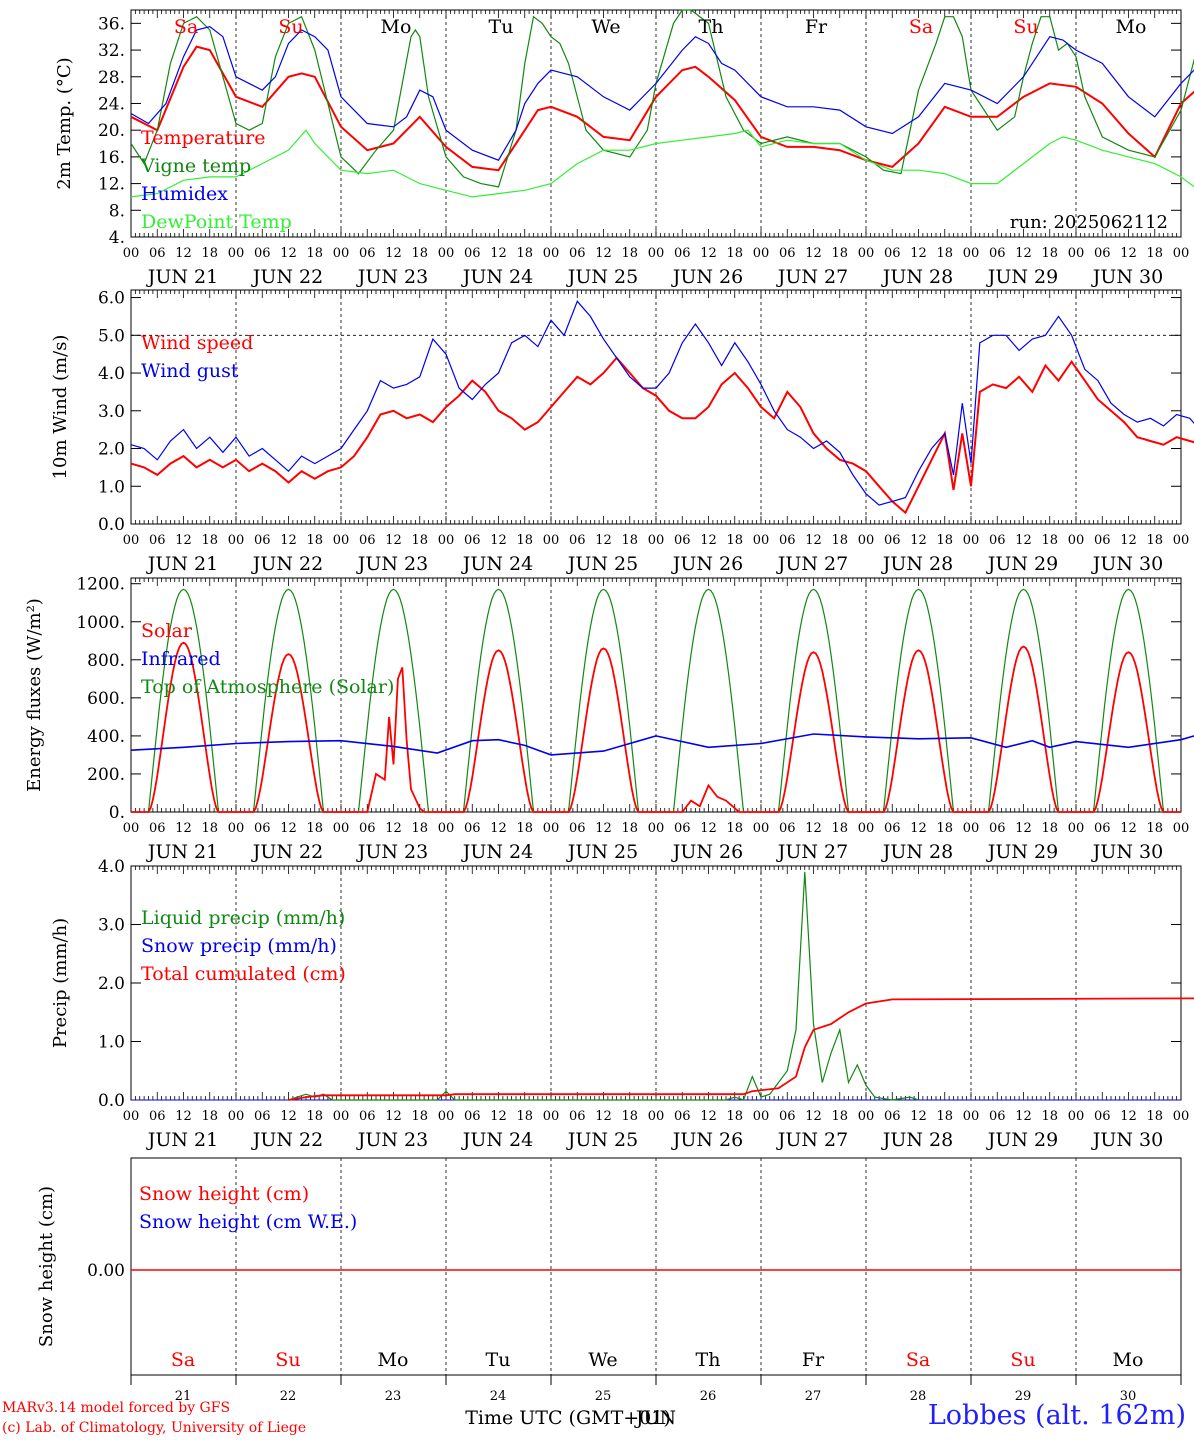 The image size is (1194, 1440). I want to click on legend-total-cumulated-cm-: Total cumulated (cm), so click(243, 974).